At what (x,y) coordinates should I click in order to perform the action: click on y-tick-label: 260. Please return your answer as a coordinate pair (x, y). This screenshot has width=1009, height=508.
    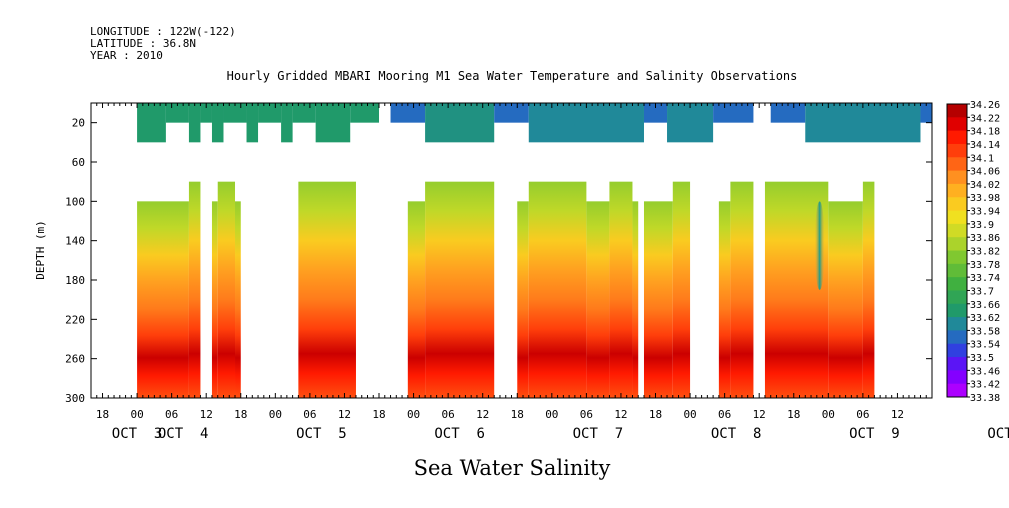
    Looking at the image, I should click on (75, 359).